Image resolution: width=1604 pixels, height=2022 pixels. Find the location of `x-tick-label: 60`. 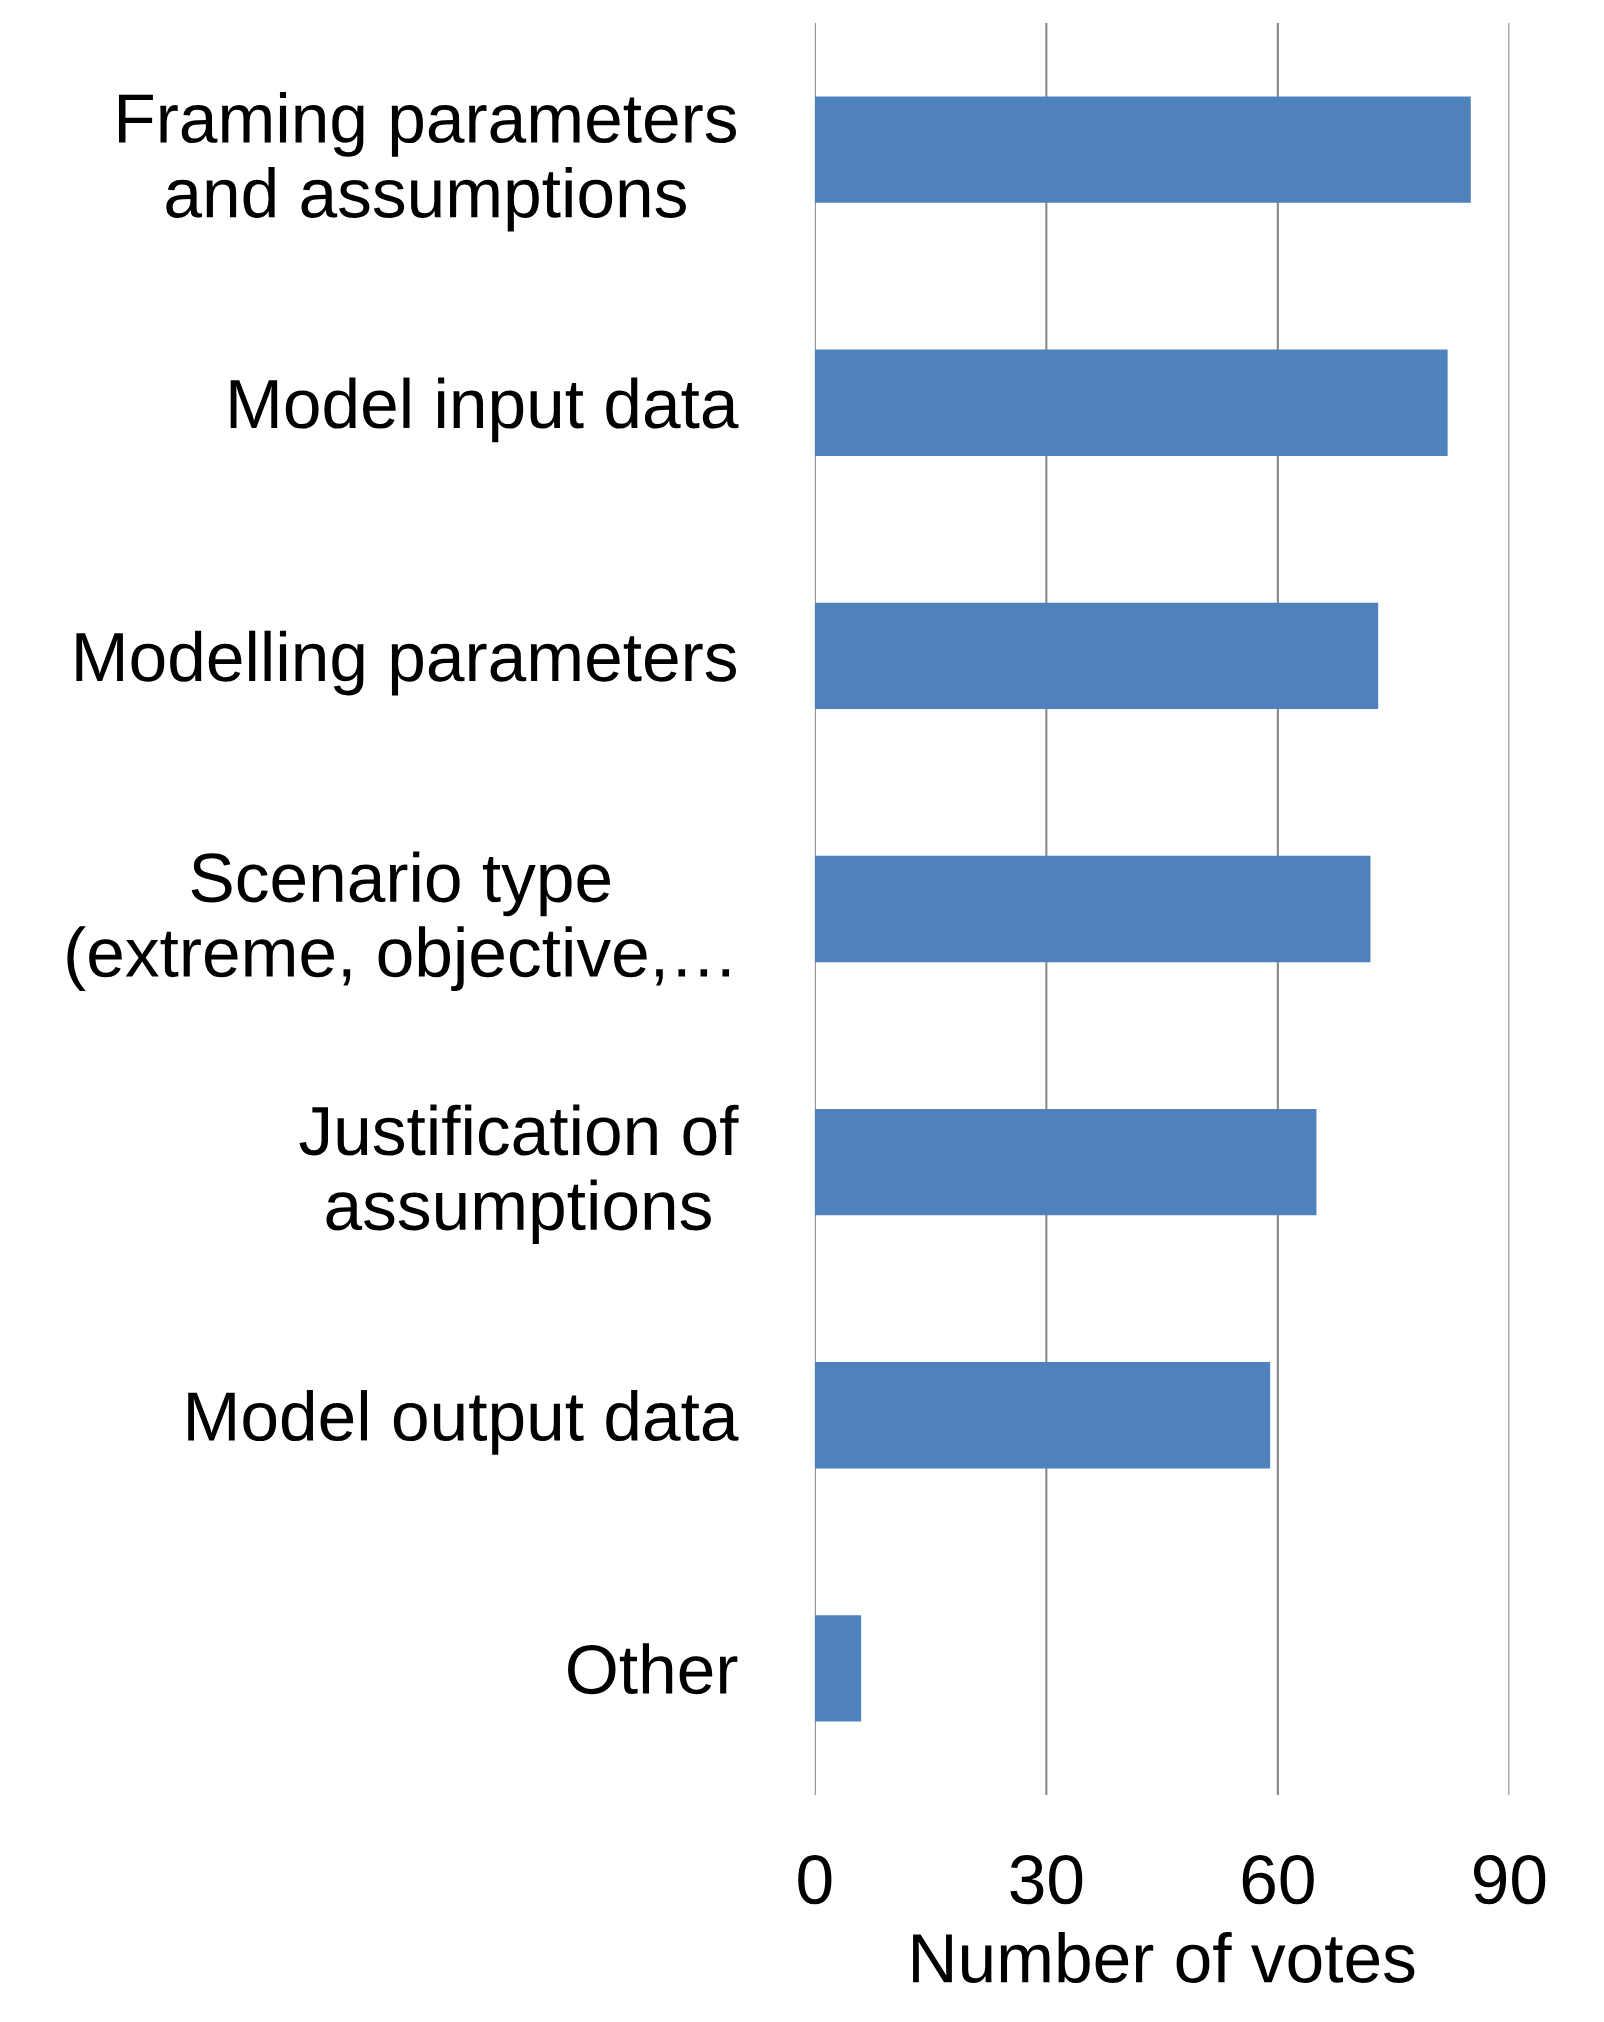

x-tick-label: 60 is located at coordinates (1278, 1880).